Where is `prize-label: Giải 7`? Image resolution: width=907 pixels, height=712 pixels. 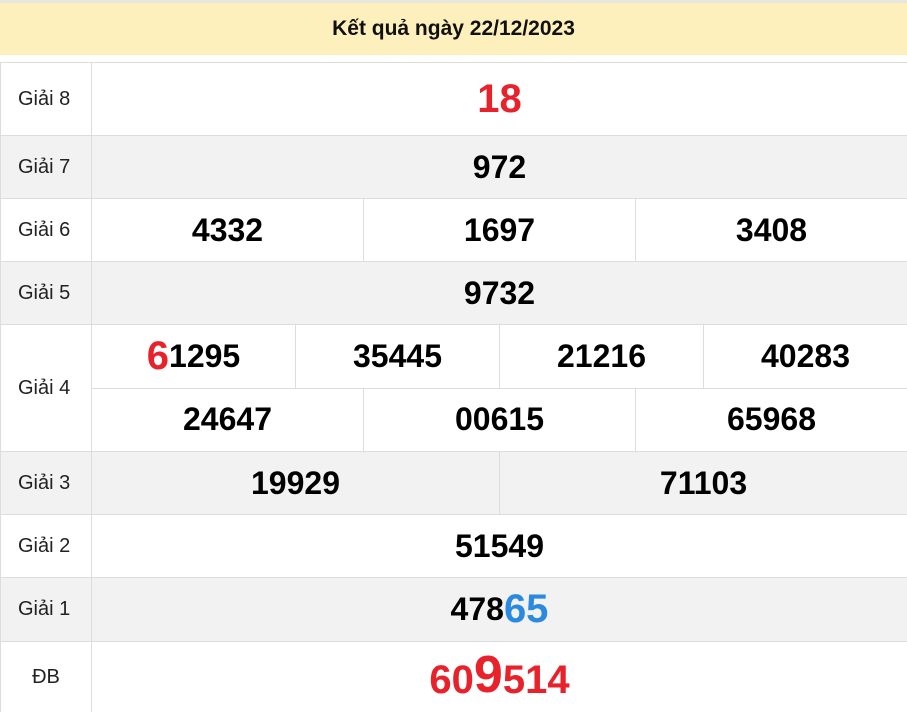
prize-label: Giải 7 is located at coordinates (46, 167).